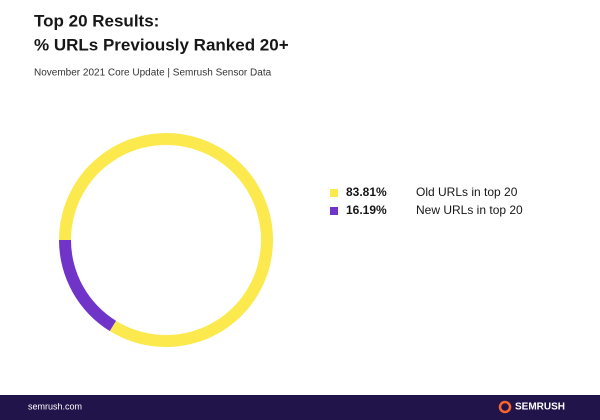  What do you see at coordinates (161, 44) in the screenshot?
I see `chart-title: % URLs Previously Ranked 20+` at bounding box center [161, 44].